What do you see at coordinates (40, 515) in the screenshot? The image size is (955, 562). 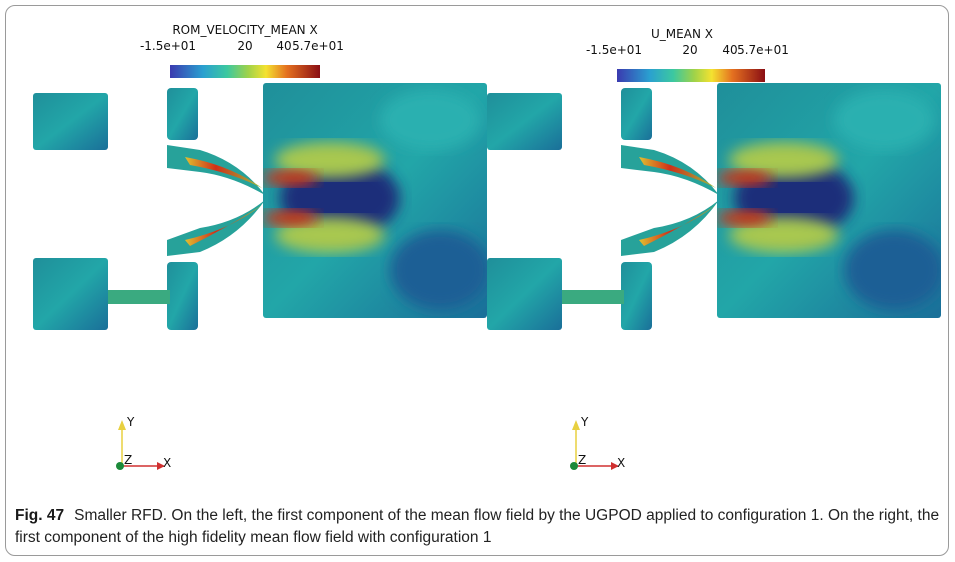 I see `caption-label: Fig. 47` at bounding box center [40, 515].